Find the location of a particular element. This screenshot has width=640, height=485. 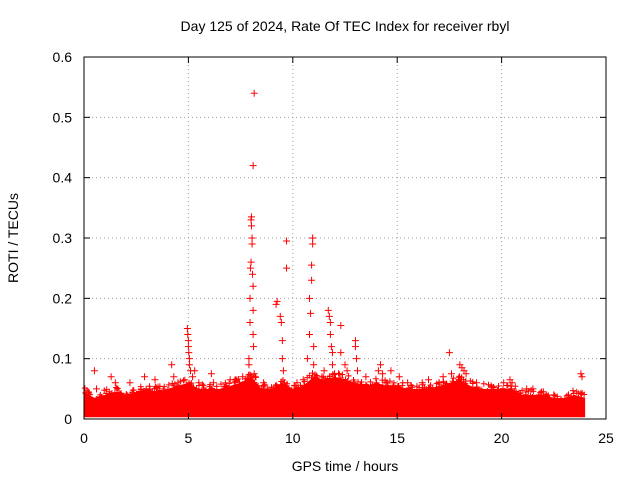

y-tick-label: 0.2 is located at coordinates (63, 298).